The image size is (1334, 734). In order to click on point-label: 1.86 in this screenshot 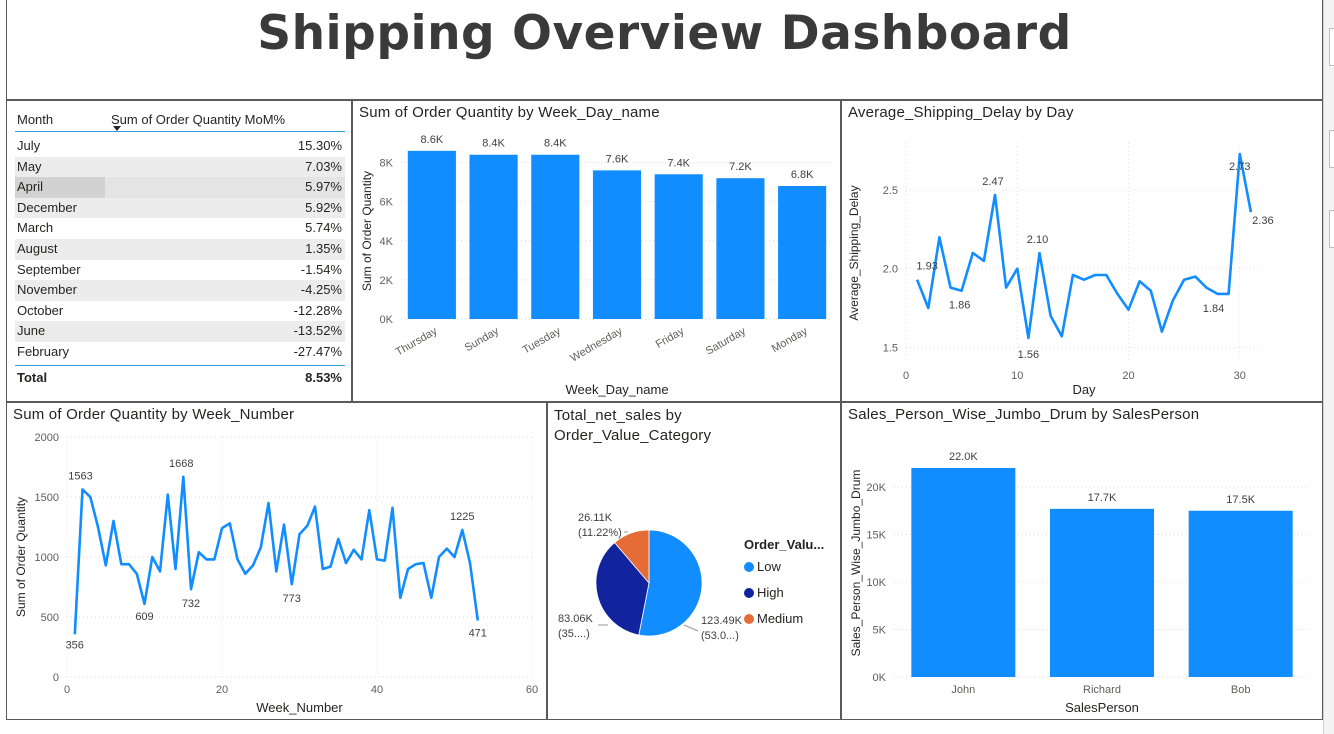, I will do `click(959, 306)`.